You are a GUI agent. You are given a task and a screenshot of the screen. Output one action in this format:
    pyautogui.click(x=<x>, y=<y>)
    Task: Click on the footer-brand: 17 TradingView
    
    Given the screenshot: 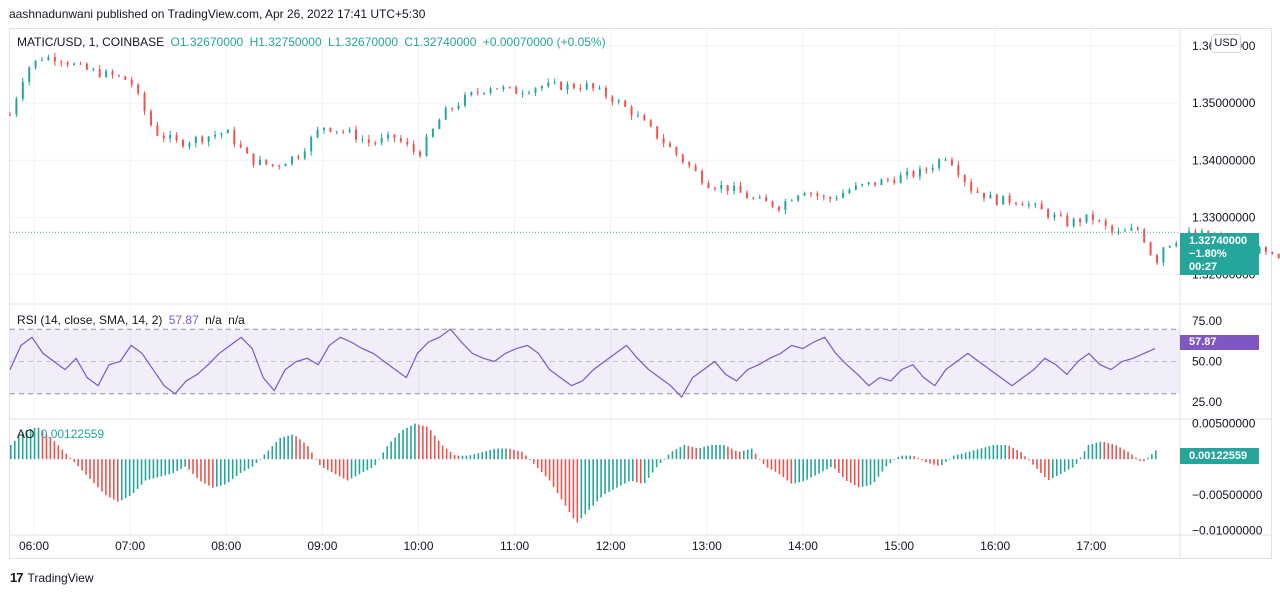 What is the action you would take?
    pyautogui.click(x=52, y=577)
    